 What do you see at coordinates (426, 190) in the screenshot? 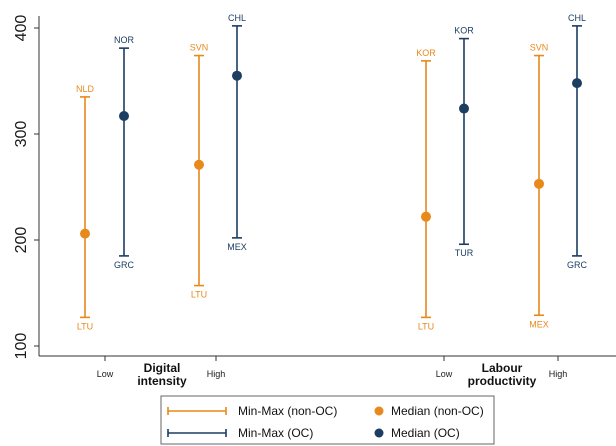
I see `range-item: KOR LTU` at bounding box center [426, 190].